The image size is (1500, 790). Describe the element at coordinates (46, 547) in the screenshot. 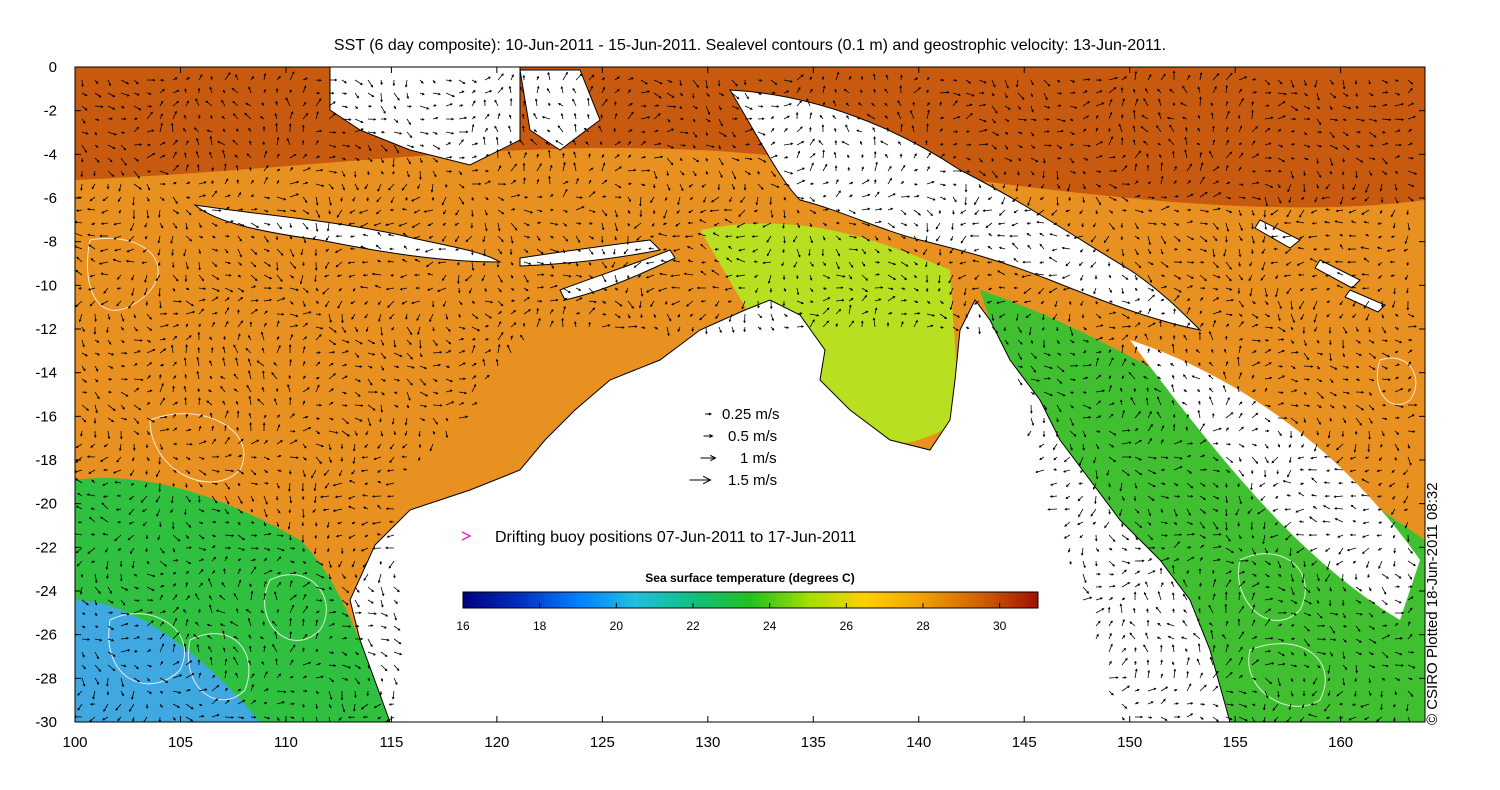

I see `y-tick-label: -22` at that location.